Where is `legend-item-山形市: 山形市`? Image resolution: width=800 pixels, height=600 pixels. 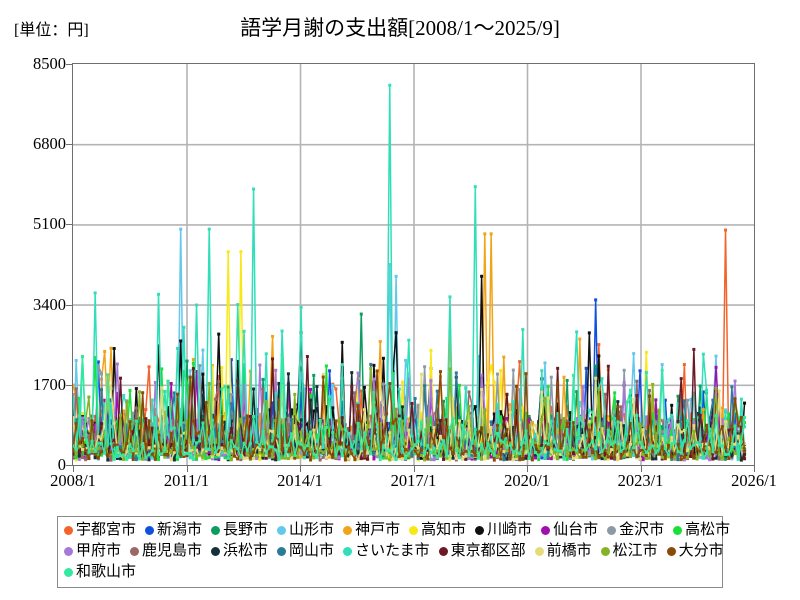
legend-item-山形市: 山形市 is located at coordinates (305, 530).